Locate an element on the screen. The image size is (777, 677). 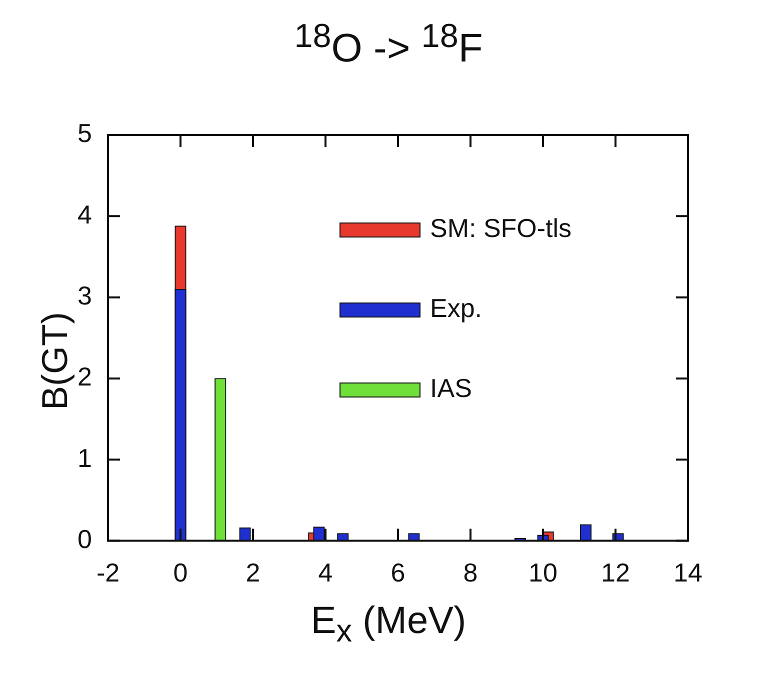
x-tick-label: 6 is located at coordinates (398, 573).